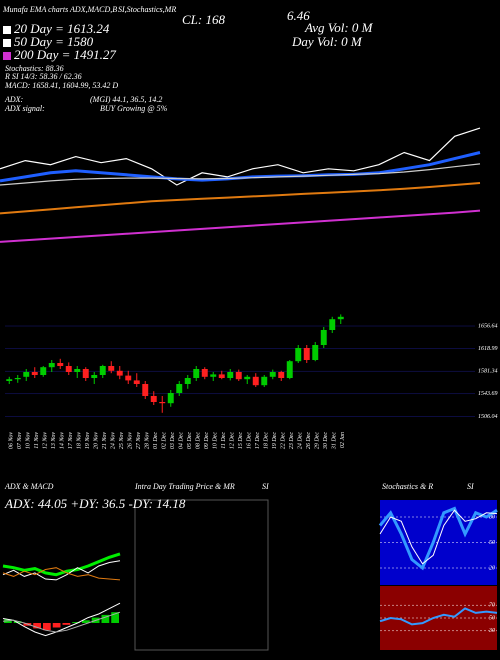 Image resolution: width=500 pixels, height=660 pixels. Describe the element at coordinates (199, 440) in the screenshot. I see `x-tick-label: 08 Dec` at that location.